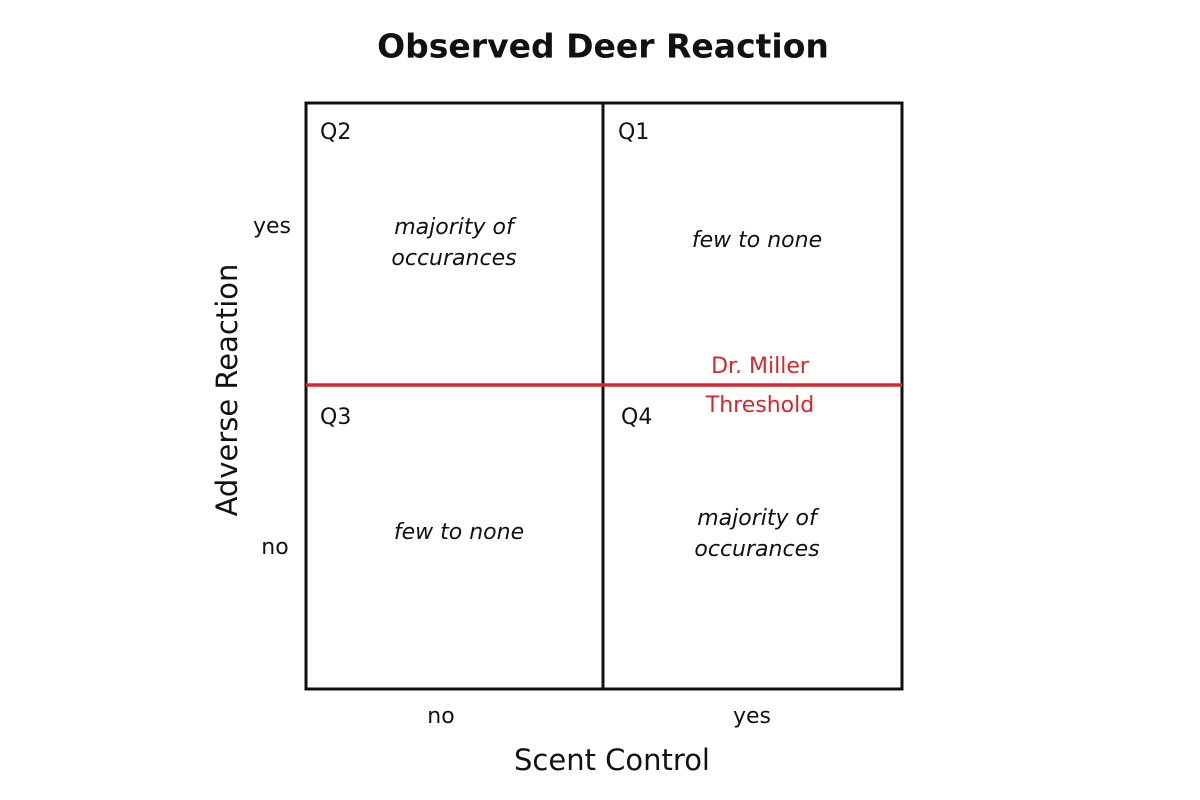  I want to click on x-axis-title: Scent Control, so click(612, 760).